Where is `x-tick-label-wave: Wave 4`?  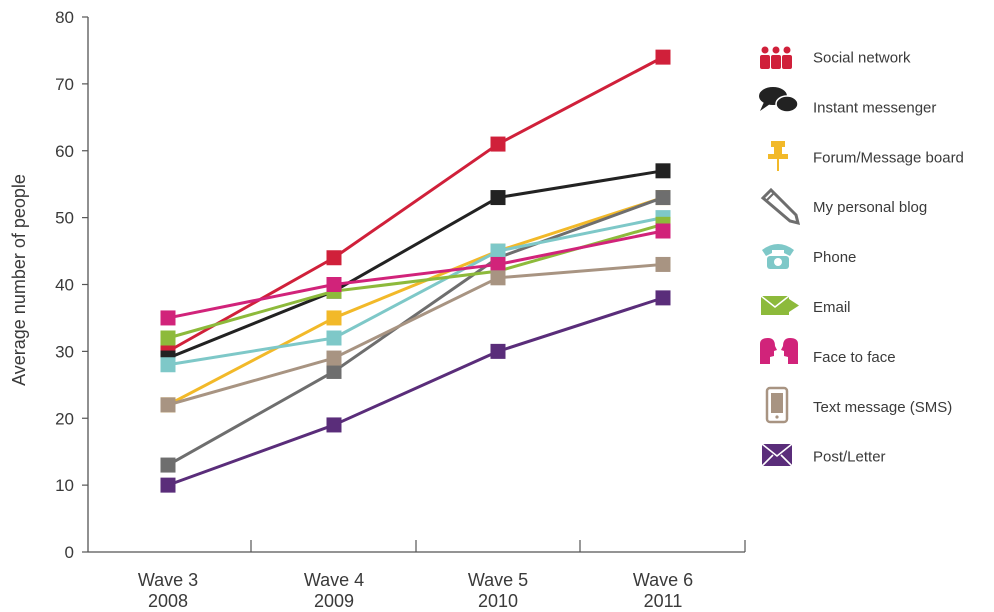
x-tick-label-wave: Wave 4 is located at coordinates (334, 580).